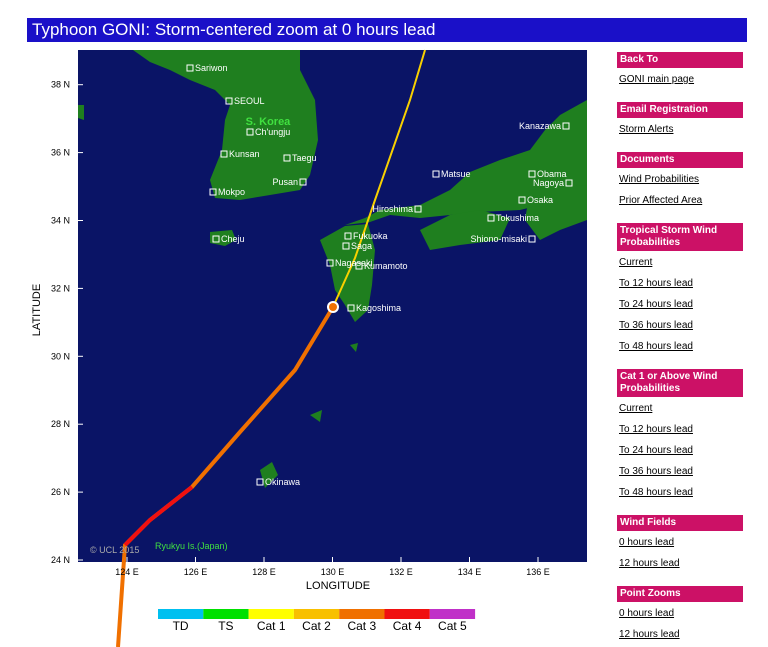  What do you see at coordinates (401, 572) in the screenshot?
I see `x-tick-label: 132 E` at bounding box center [401, 572].